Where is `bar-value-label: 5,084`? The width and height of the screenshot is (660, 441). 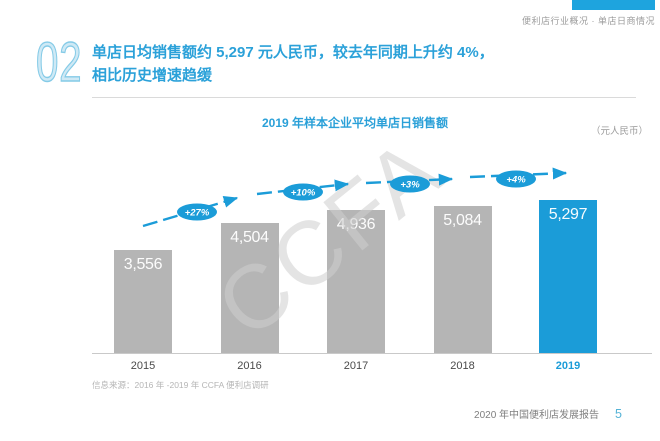
bar-value-label: 5,084 is located at coordinates (462, 221).